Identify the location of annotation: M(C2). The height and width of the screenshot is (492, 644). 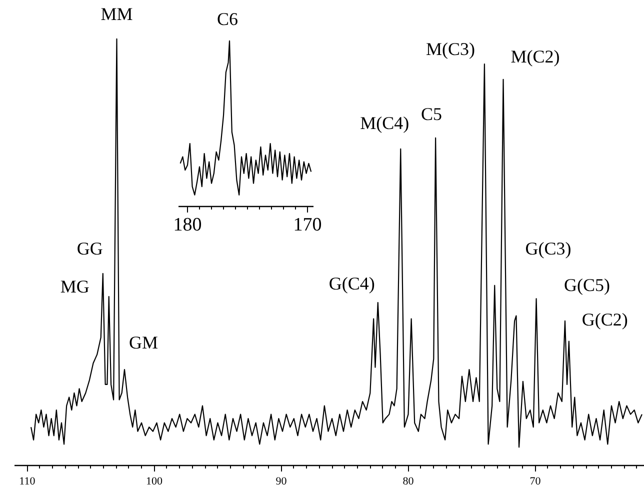
(535, 56).